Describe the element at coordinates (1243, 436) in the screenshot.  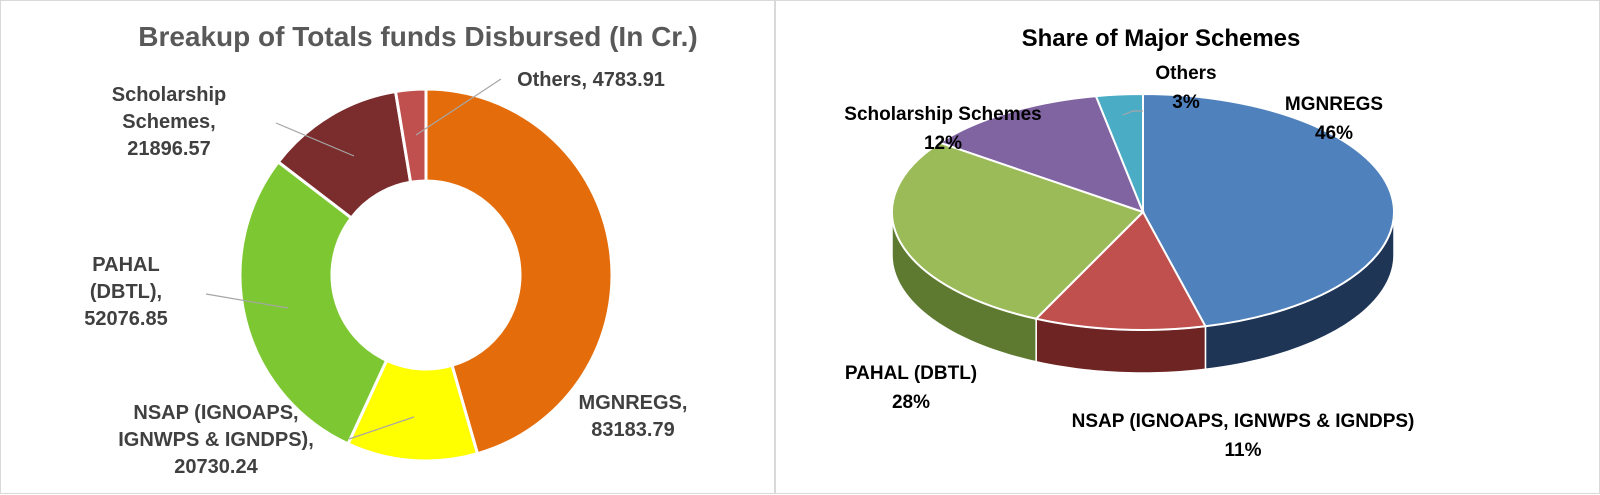
I see `data-label-nsap-ignoaps-ignwps-igndps: NSAP (IGNOAPS, IGNWPS & IGNDPS) 11%` at that location.